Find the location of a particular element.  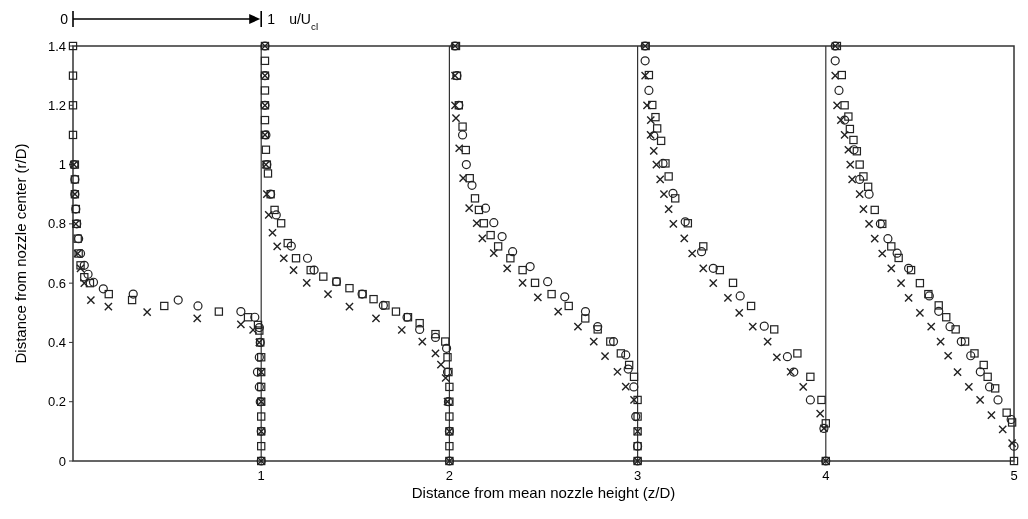

x-tick-label: 2 is located at coordinates (449, 475).